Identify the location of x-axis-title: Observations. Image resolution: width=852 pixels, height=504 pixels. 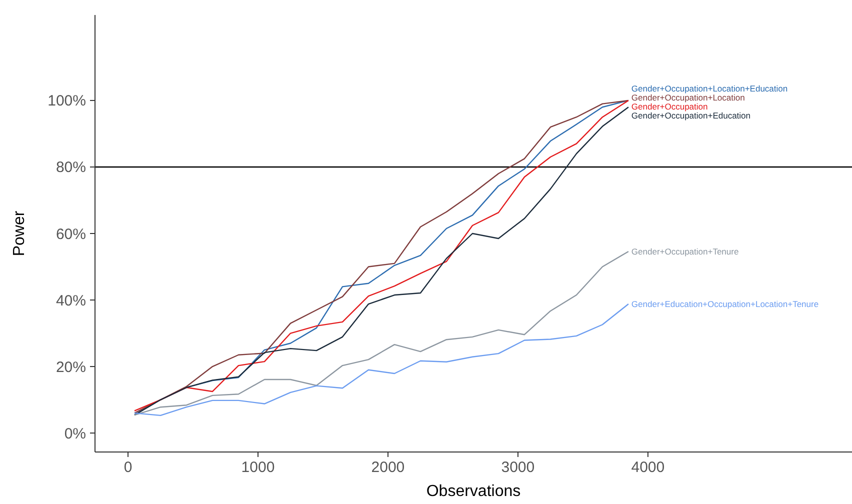
(473, 491).